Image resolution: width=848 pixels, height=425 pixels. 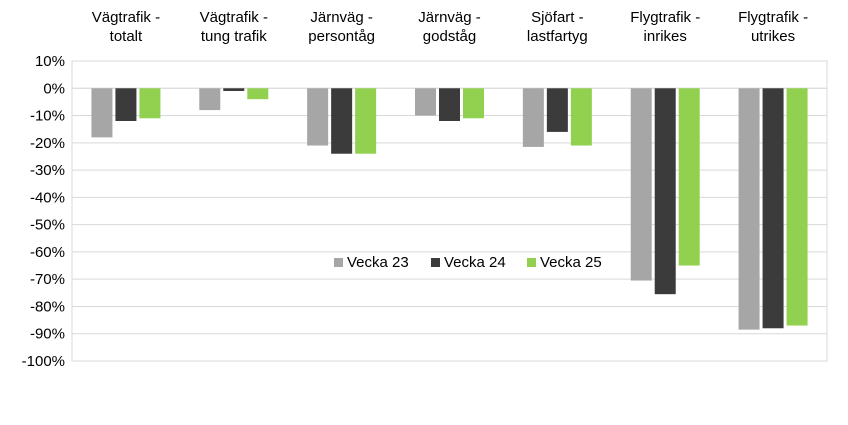 I want to click on y-tick-label: -40%, so click(x=47, y=197).